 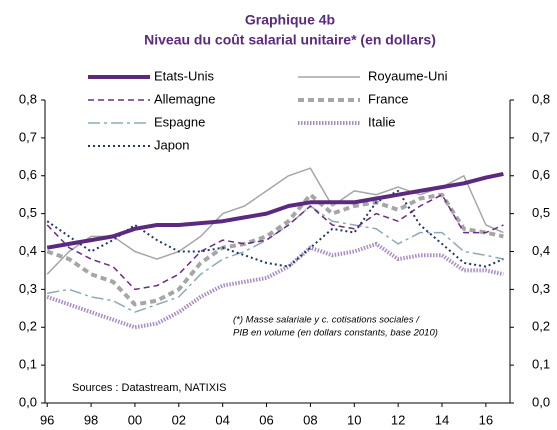 What do you see at coordinates (442, 419) in the screenshot?
I see `x-tick-label: 14` at bounding box center [442, 419].